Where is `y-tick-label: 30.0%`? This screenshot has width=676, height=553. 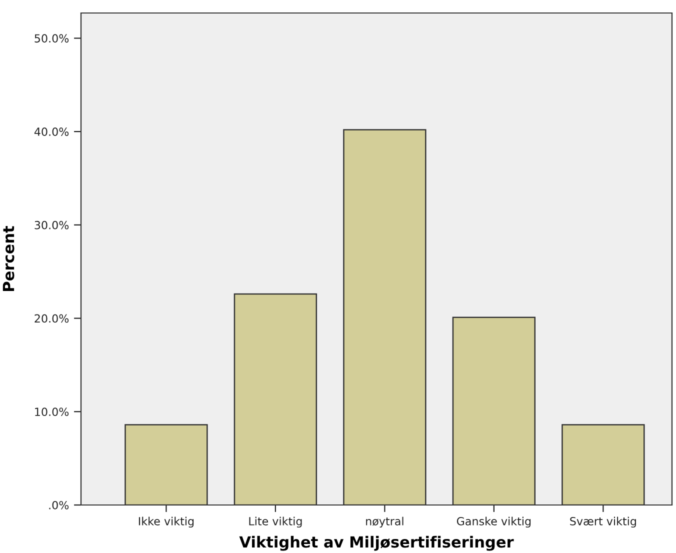 y-tick-label: 30.0% is located at coordinates (51, 225).